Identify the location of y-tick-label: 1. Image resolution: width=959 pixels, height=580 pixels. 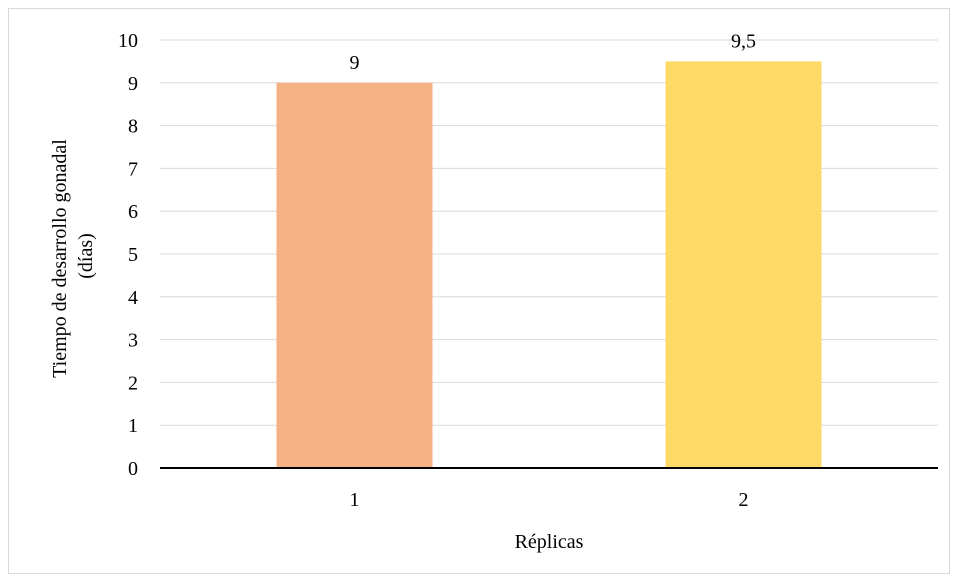
(133, 426).